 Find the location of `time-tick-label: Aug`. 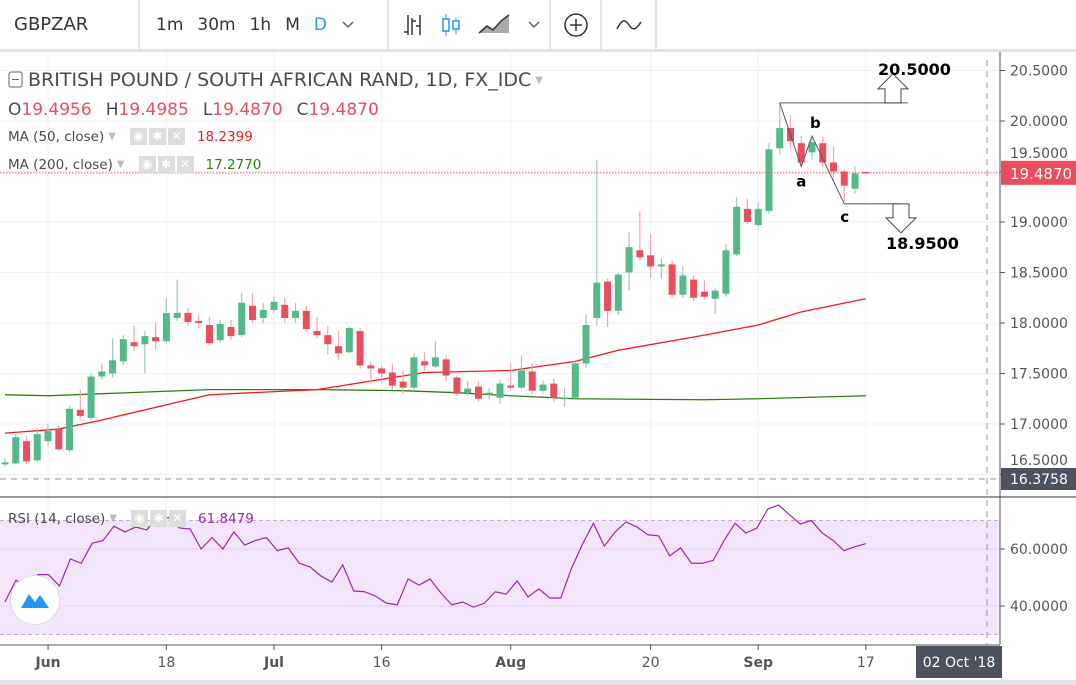

time-tick-label: Aug is located at coordinates (510, 663).